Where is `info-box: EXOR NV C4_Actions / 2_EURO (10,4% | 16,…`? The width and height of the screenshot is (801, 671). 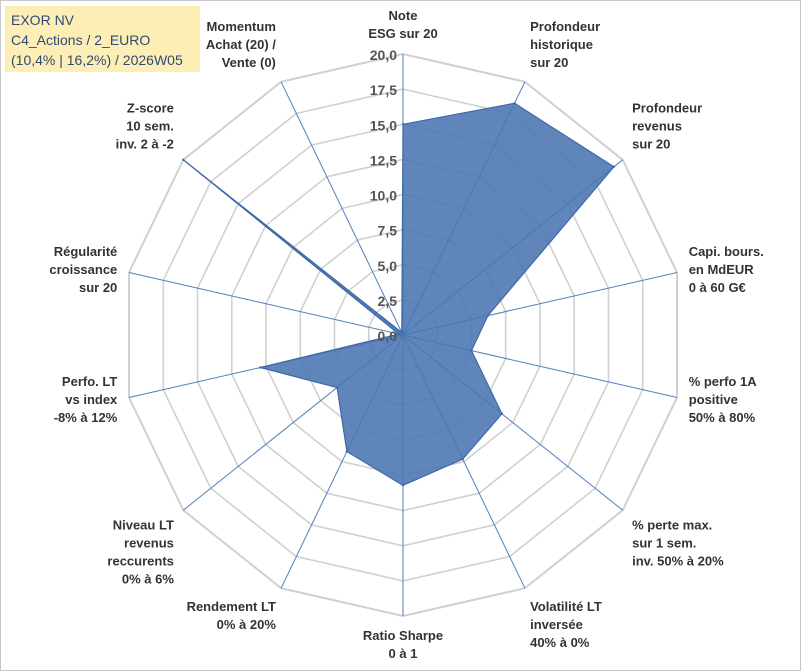
info-box: EXOR NV C4_Actions / 2_EURO (10,4% | 16,… is located at coordinates (102, 39).